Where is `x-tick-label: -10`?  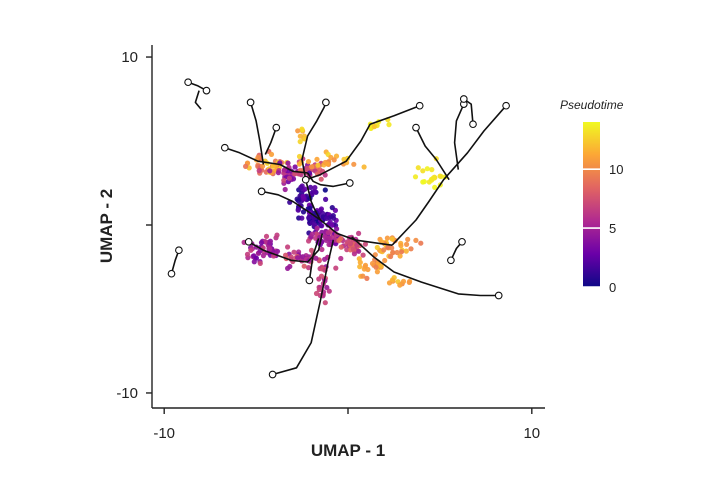 x-tick-label: -10 is located at coordinates (164, 433).